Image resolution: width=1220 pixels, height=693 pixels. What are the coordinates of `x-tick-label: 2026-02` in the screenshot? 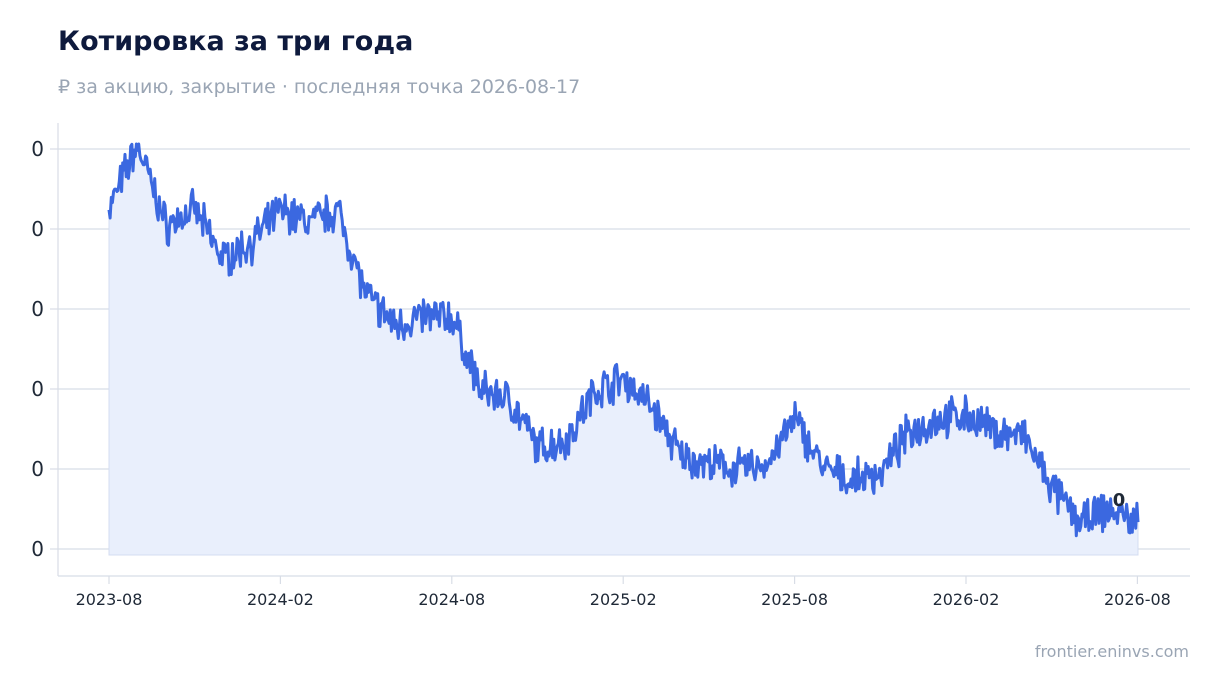 It's located at (966, 599).